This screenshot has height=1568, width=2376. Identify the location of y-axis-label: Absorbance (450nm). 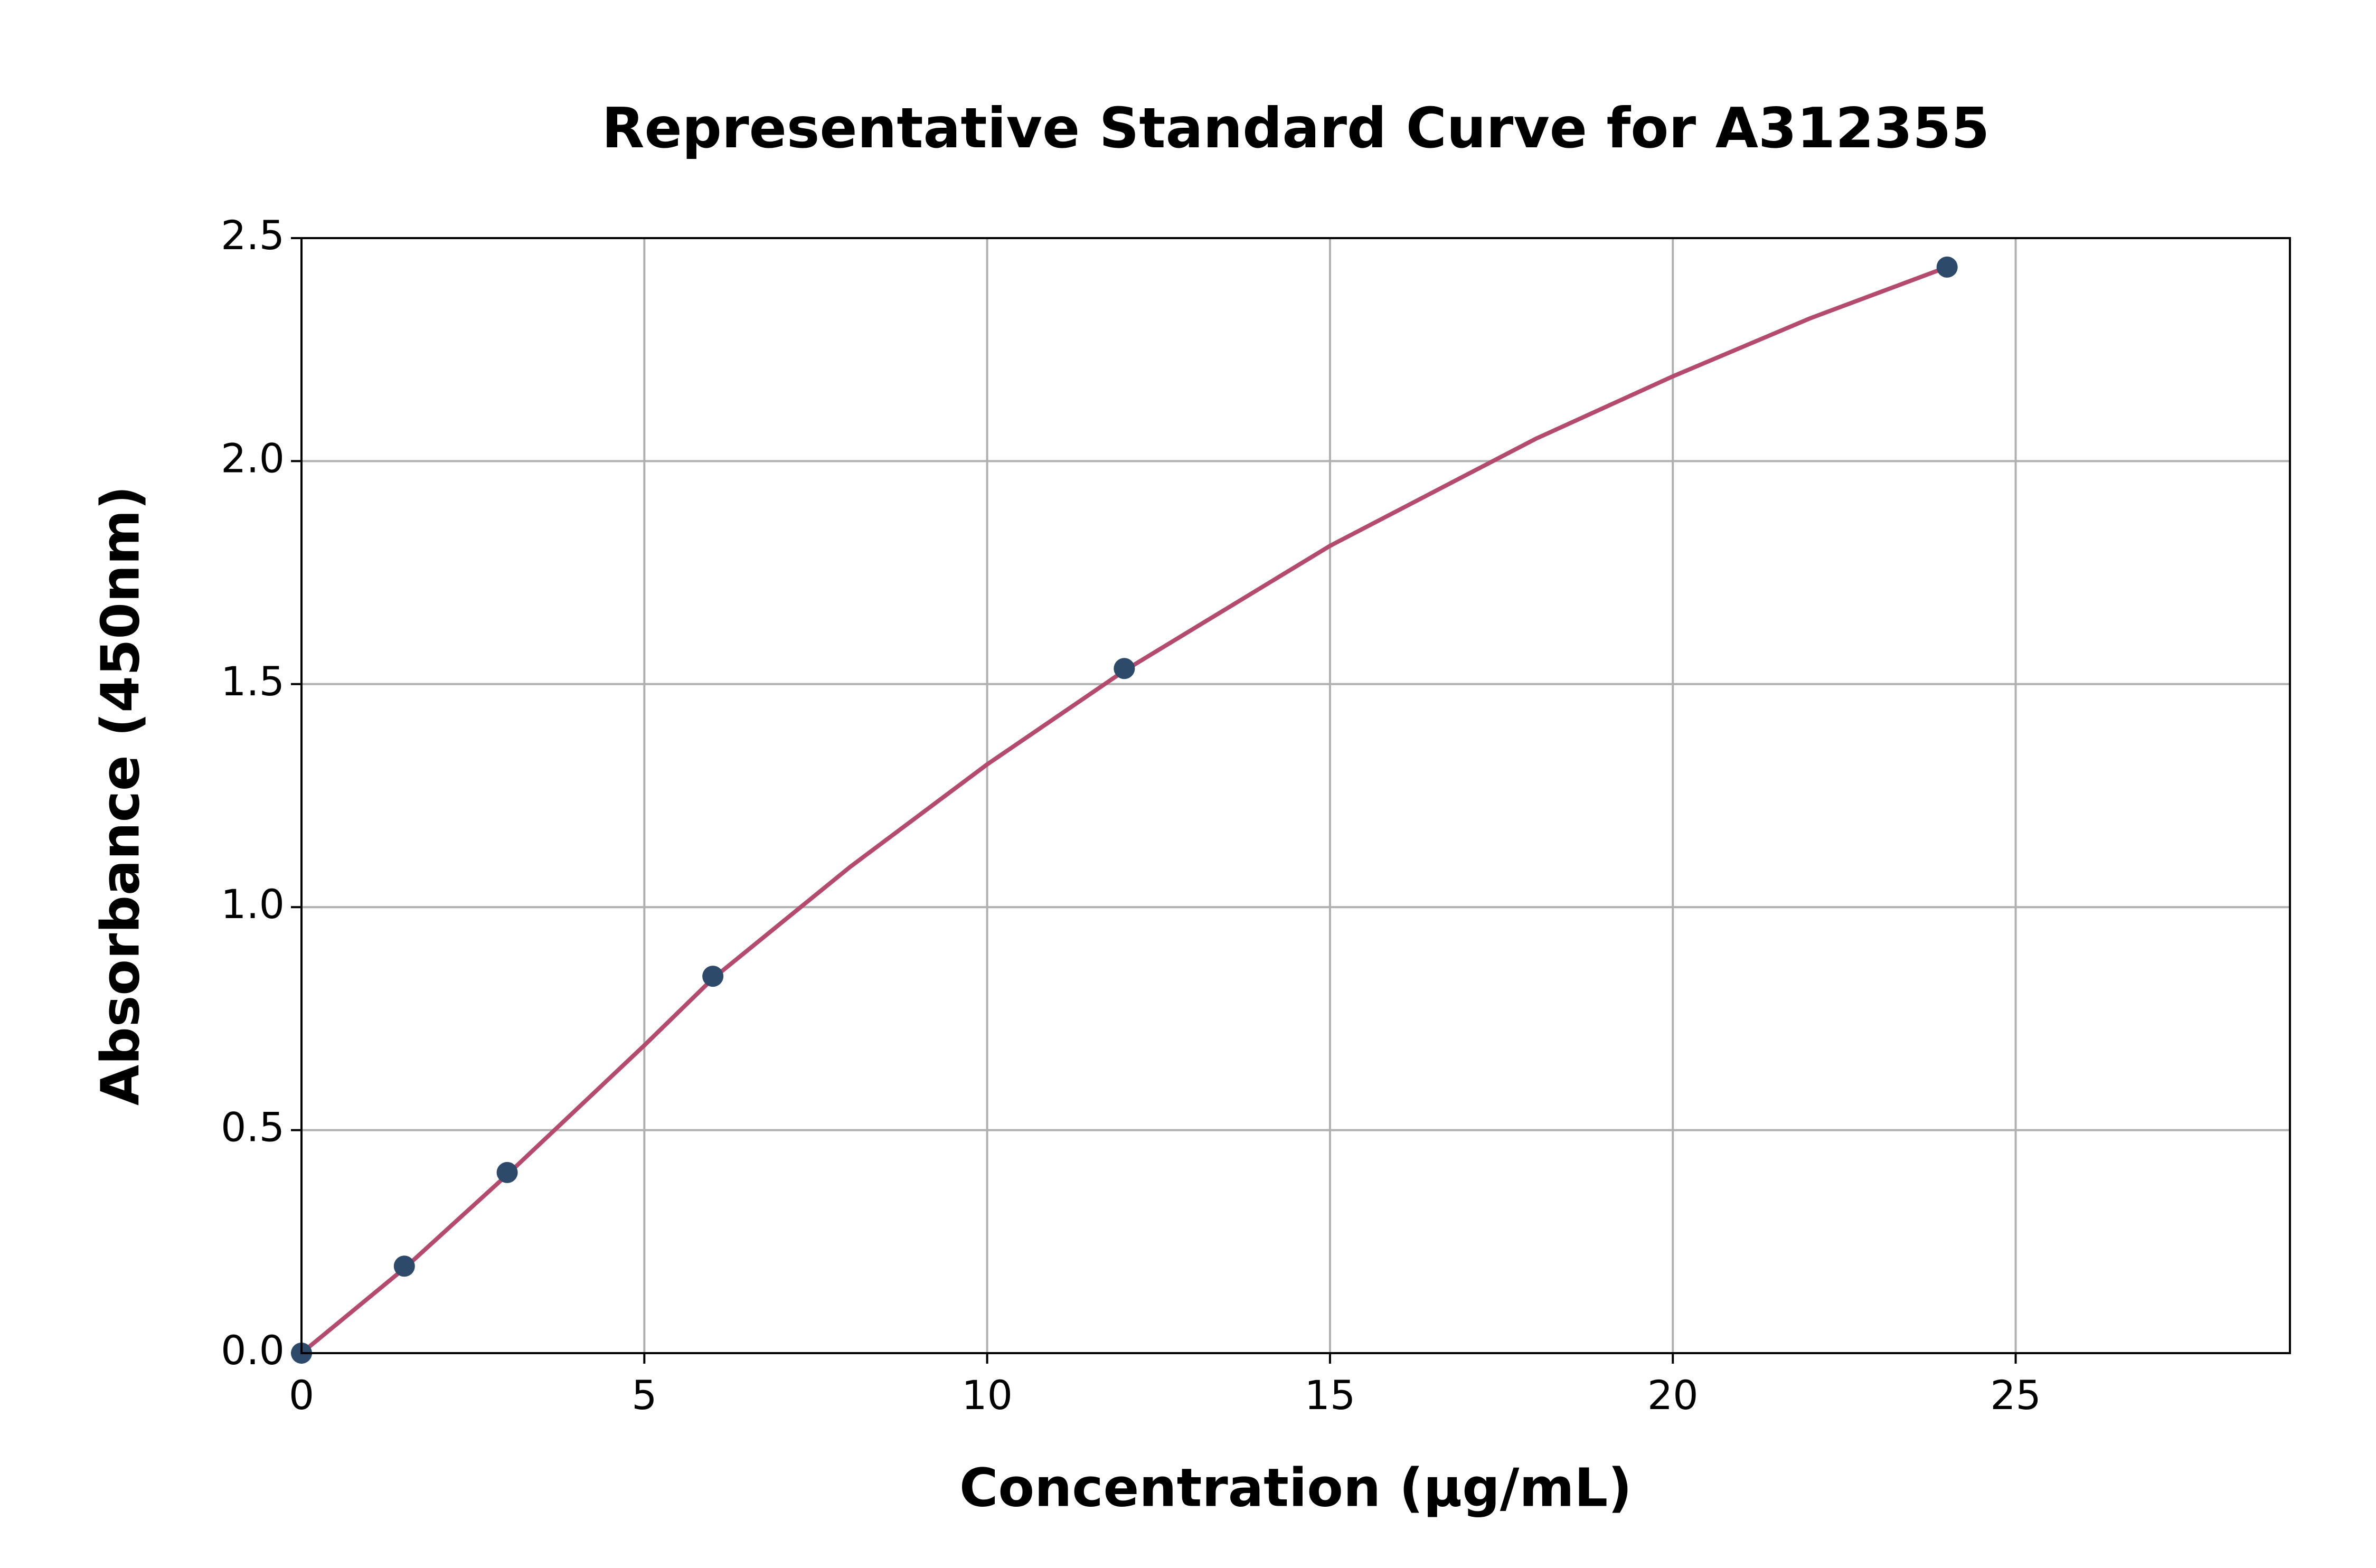
(120, 796).